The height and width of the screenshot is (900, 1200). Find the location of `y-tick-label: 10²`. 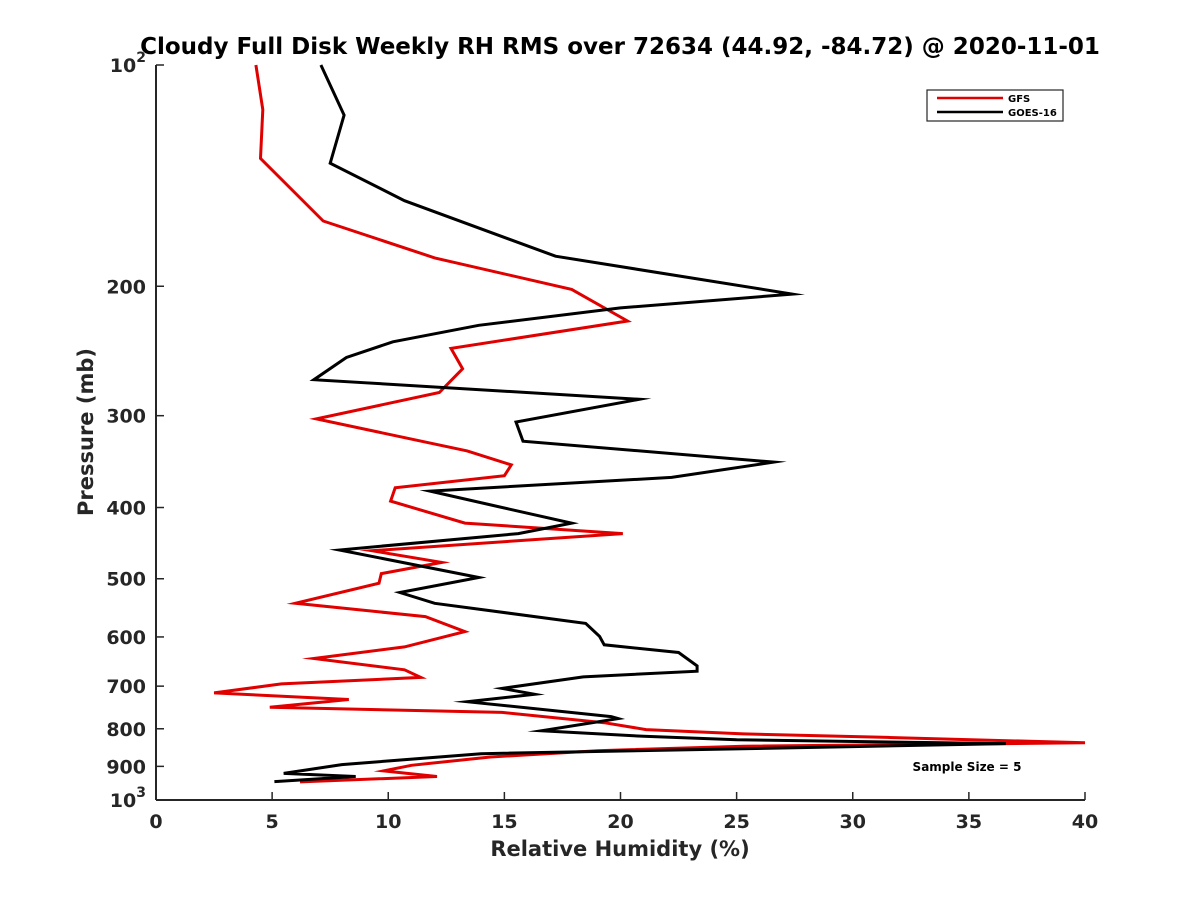

y-tick-label: 10² is located at coordinates (128, 63).